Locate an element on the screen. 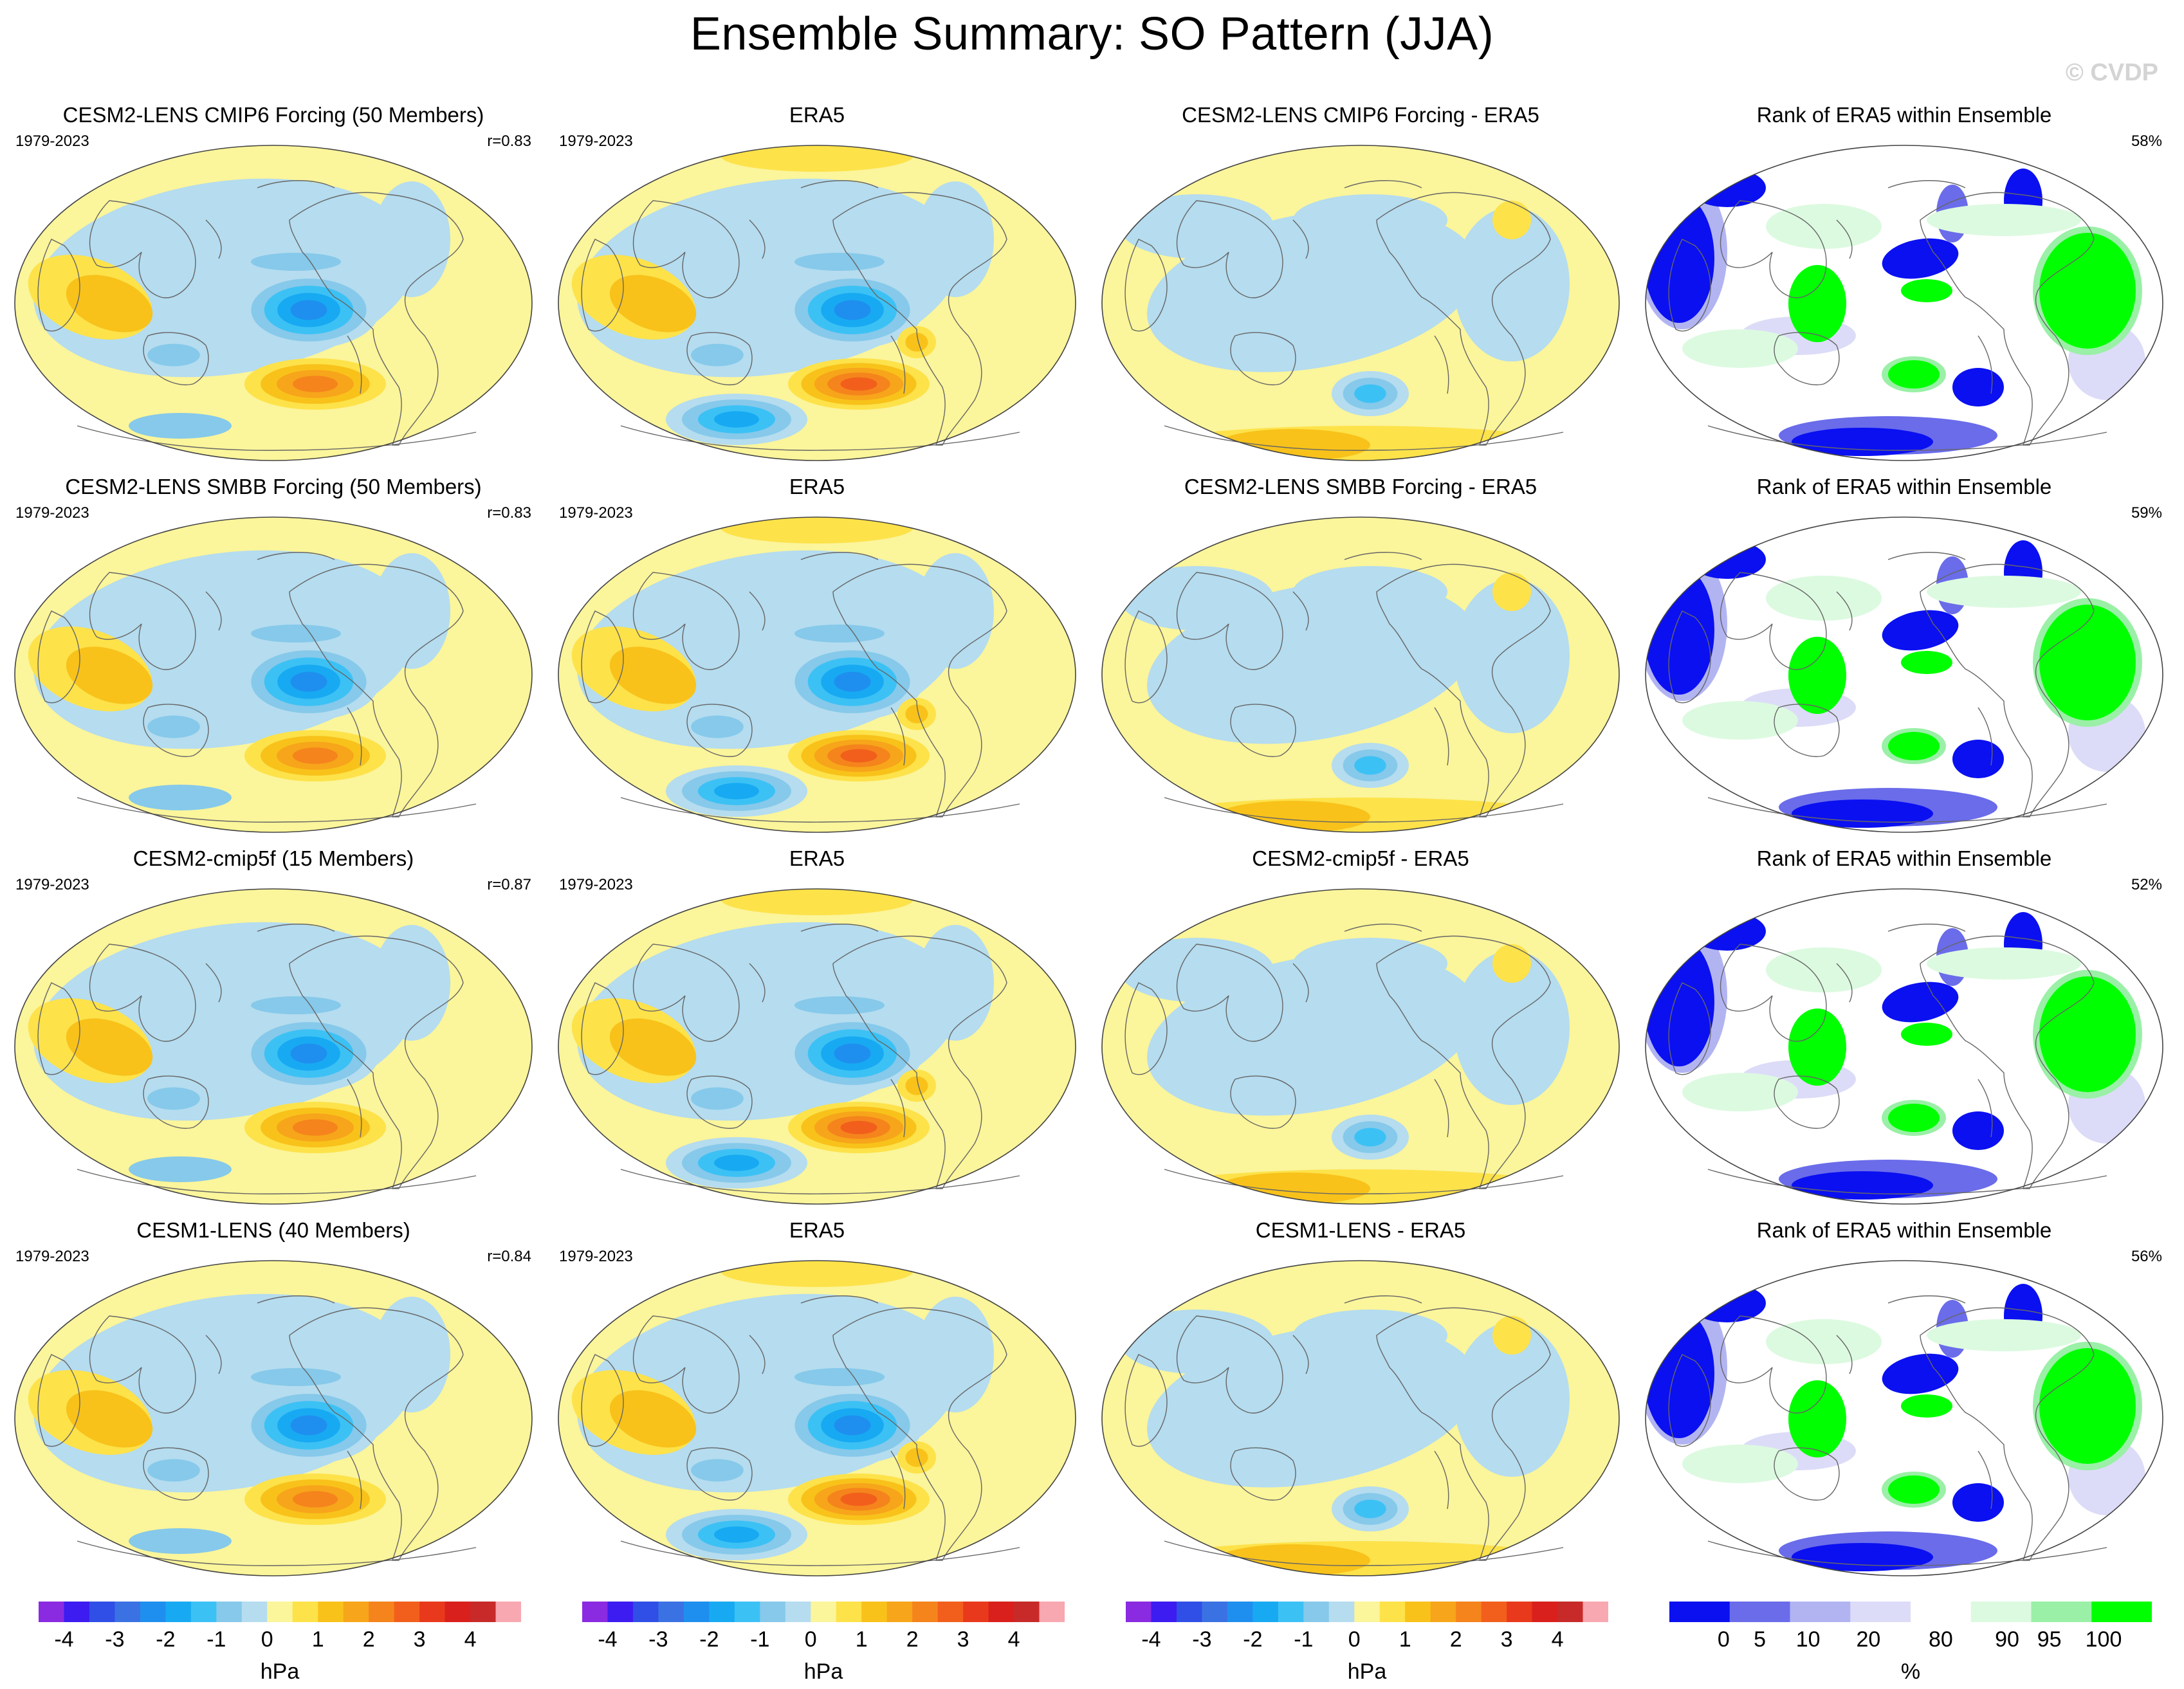  diff-map is located at coordinates (1360, 1418).